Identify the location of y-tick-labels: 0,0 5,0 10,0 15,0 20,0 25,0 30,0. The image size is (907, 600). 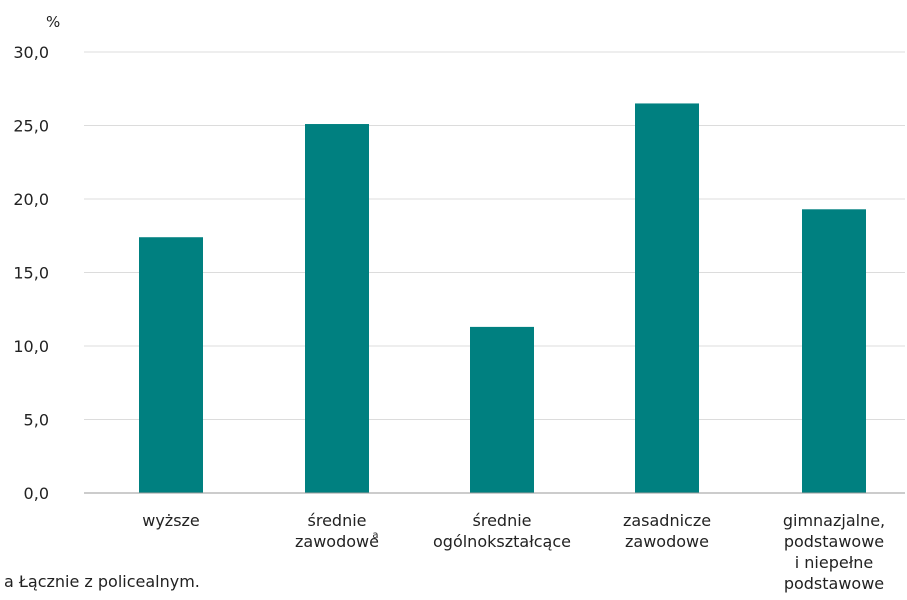
(31, 273).